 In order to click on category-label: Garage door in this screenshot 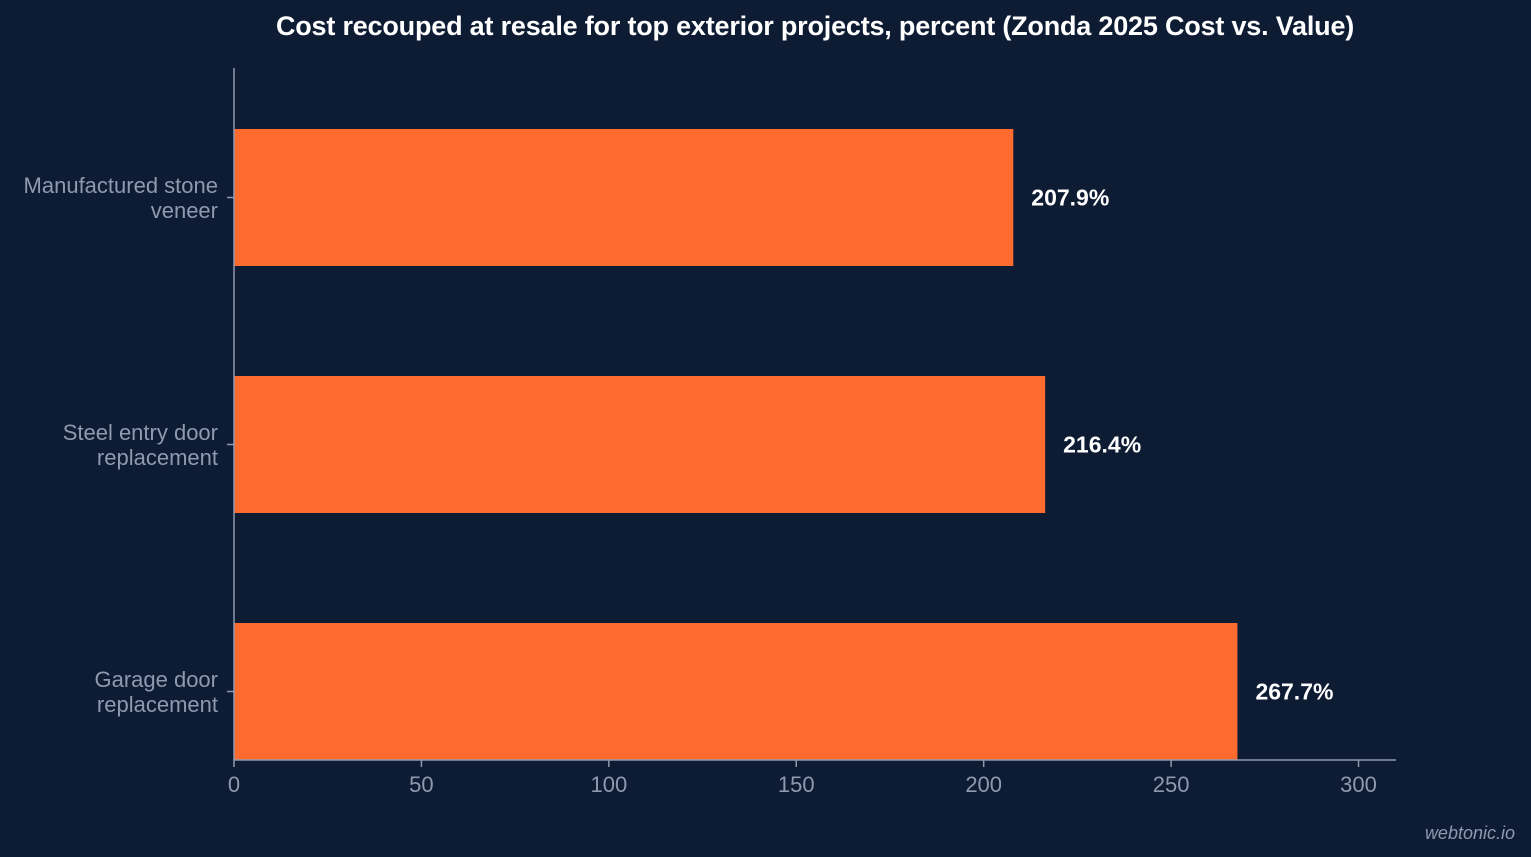, I will do `click(156, 679)`.